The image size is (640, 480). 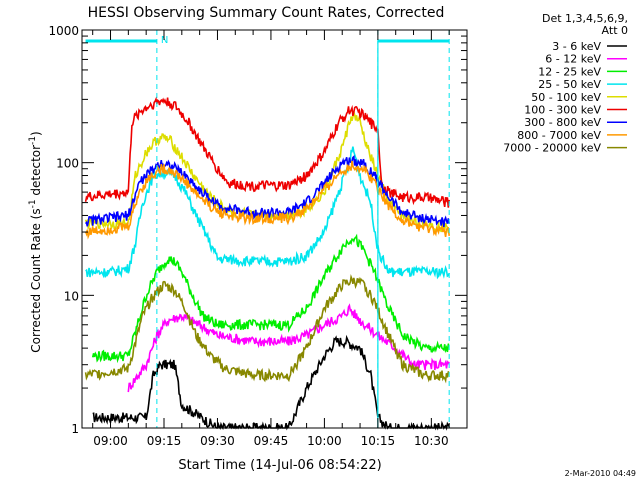 I want to click on y-label-end: ), so click(x=36, y=133).